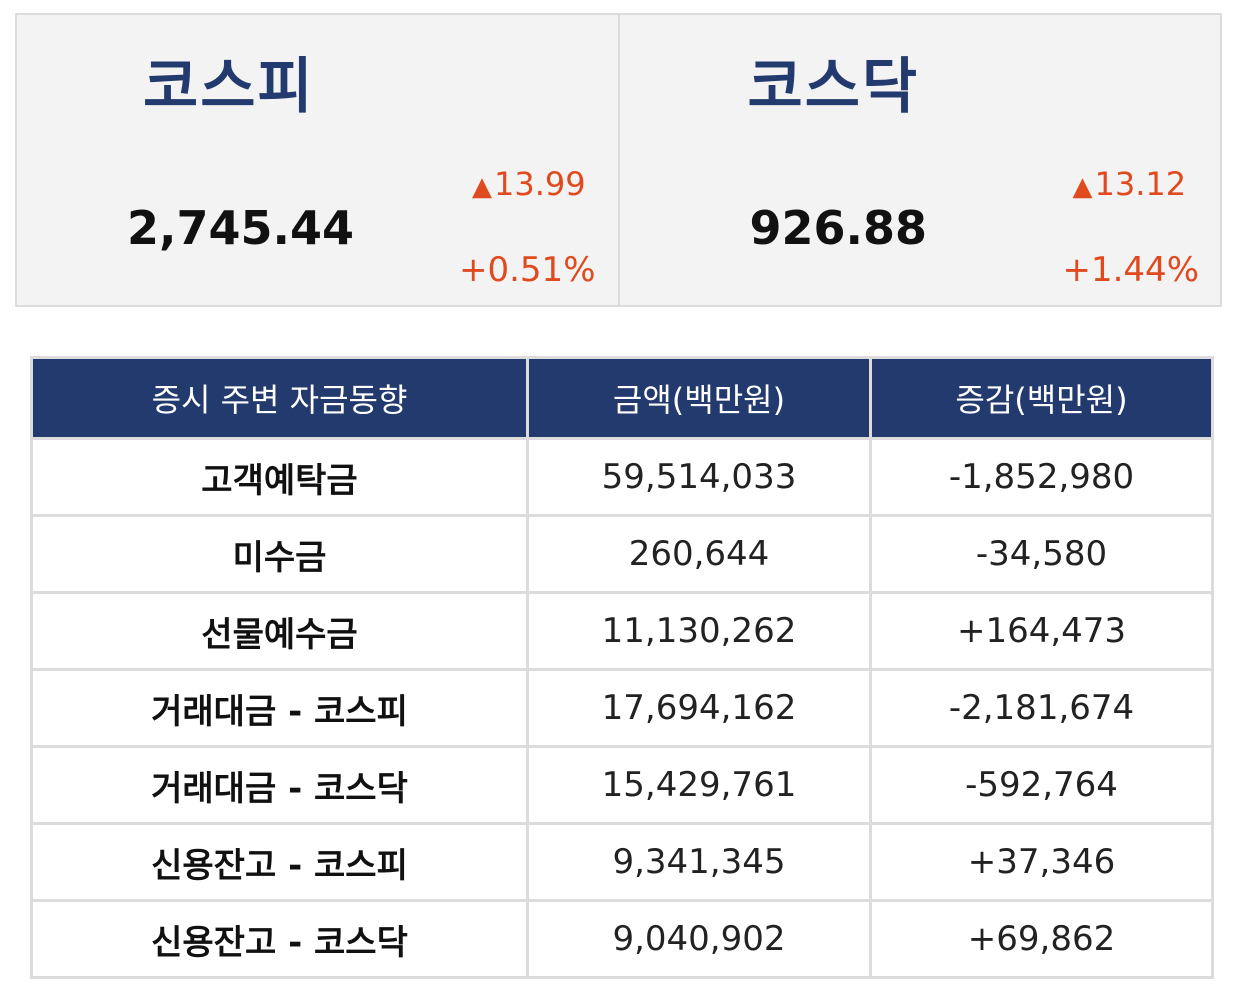 This screenshot has width=1242, height=1004. I want to click on row-item: 거래대금 - 코스피, so click(279, 708).